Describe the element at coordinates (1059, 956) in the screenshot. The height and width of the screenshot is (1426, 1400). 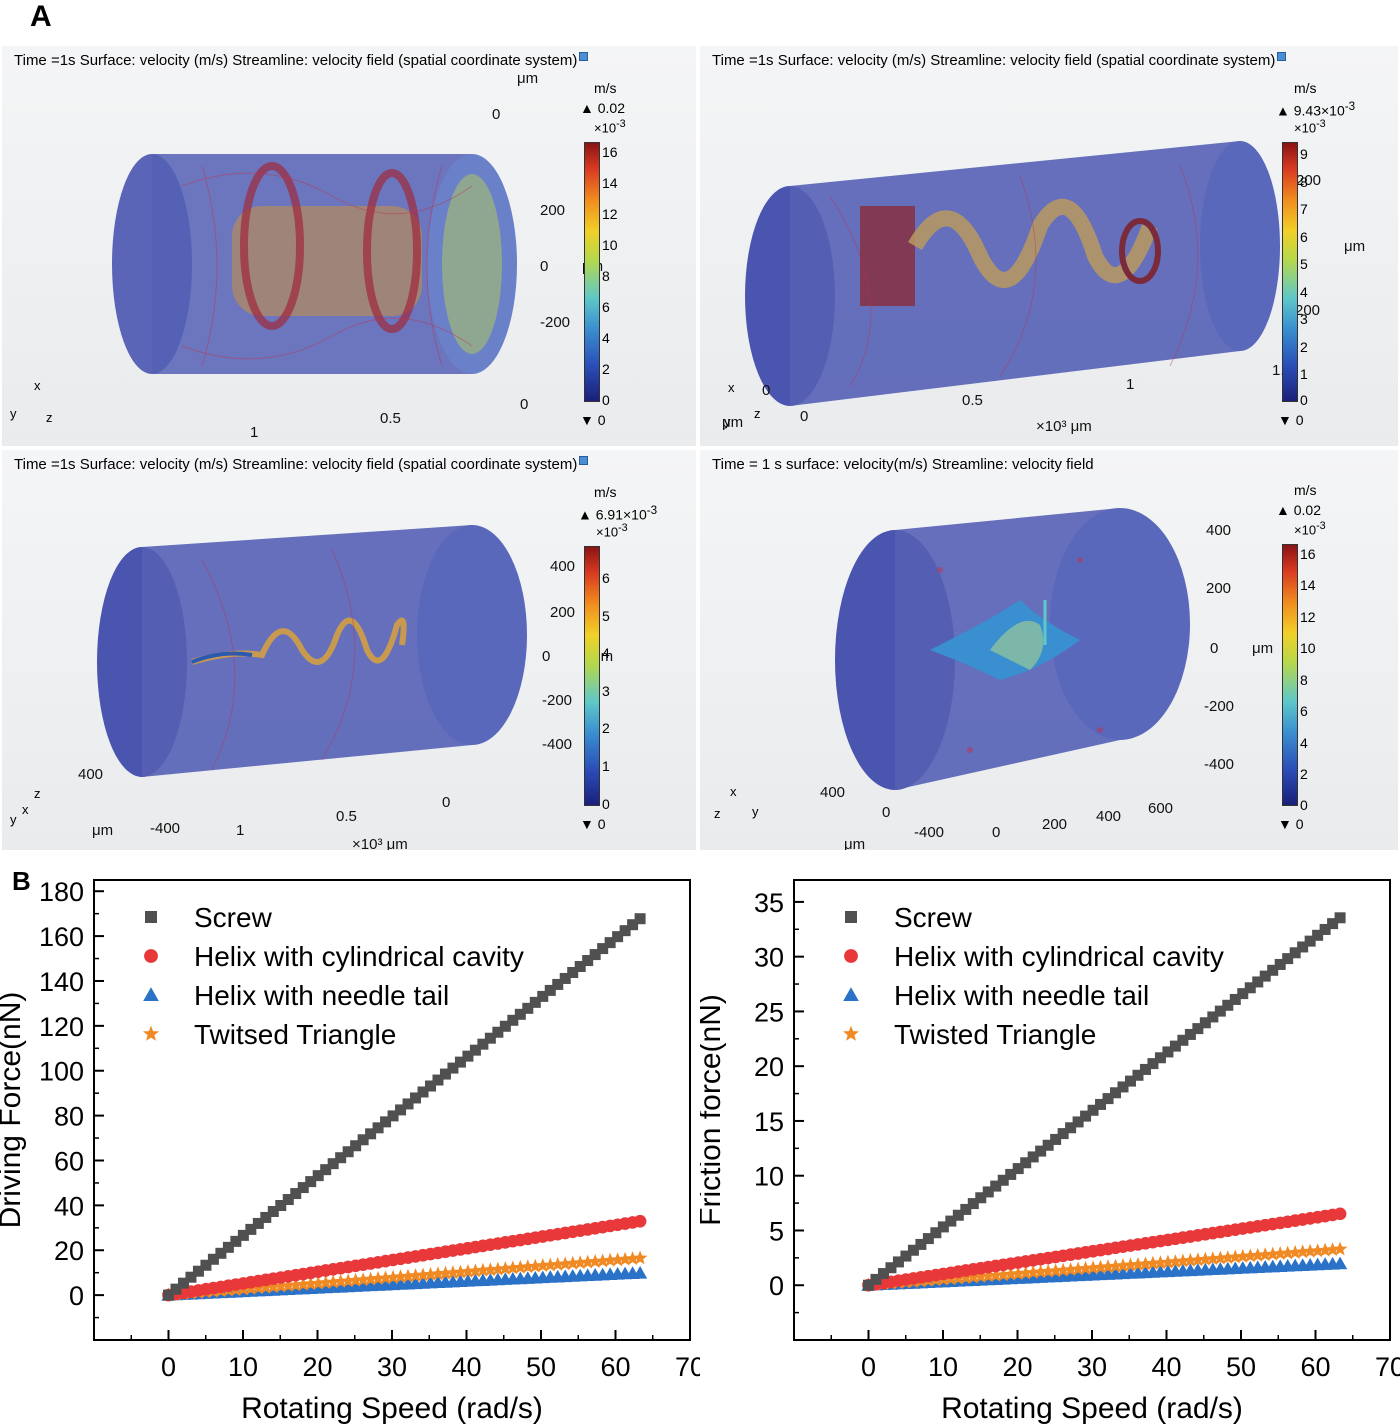
I see `legend-label: Helix with cylindrical cavity` at that location.